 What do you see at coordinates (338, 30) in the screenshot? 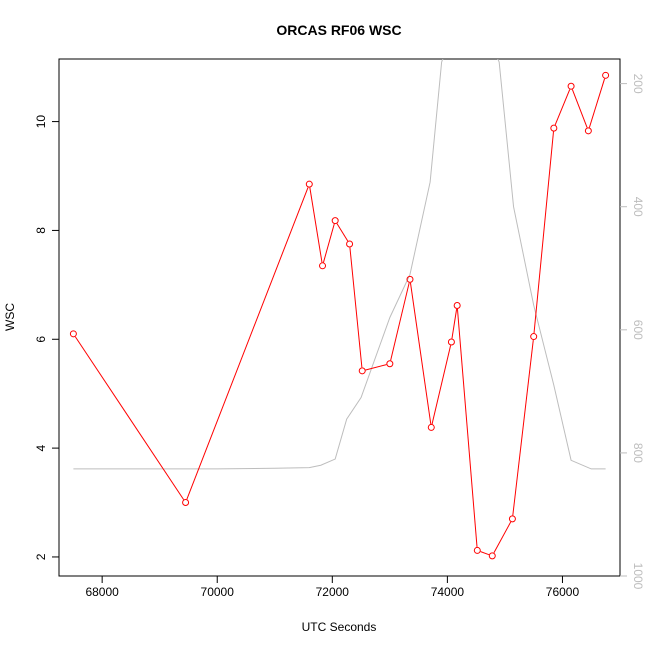
I see `chart-title: ORCAS RF06 WSC` at bounding box center [338, 30].